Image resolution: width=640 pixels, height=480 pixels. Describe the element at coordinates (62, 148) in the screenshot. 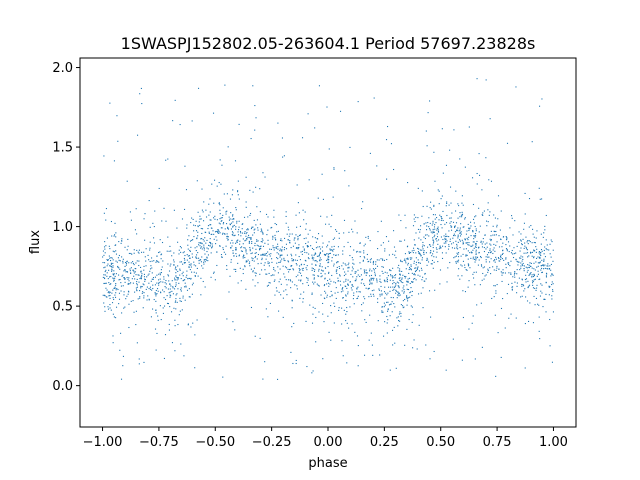

I see `y-tick-label: 1.5` at that location.